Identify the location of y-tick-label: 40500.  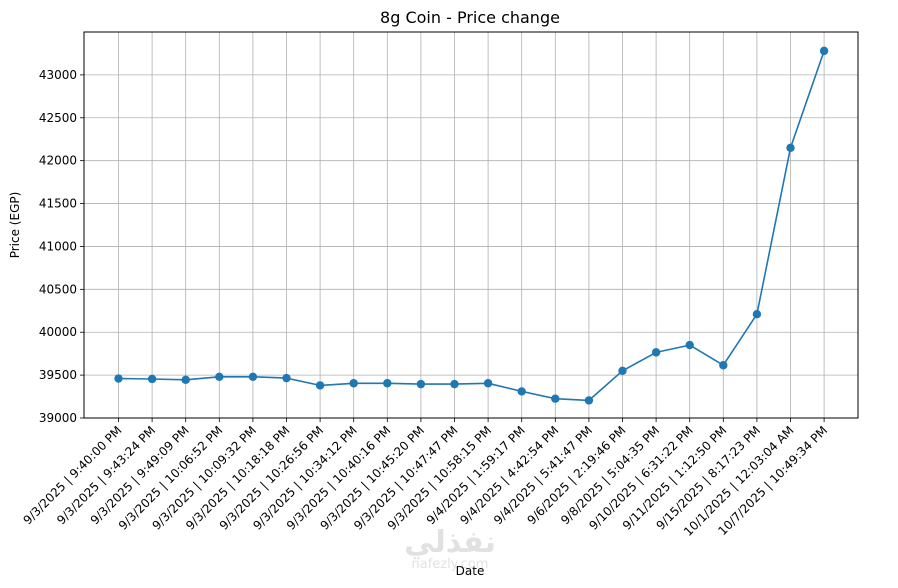
(58, 289).